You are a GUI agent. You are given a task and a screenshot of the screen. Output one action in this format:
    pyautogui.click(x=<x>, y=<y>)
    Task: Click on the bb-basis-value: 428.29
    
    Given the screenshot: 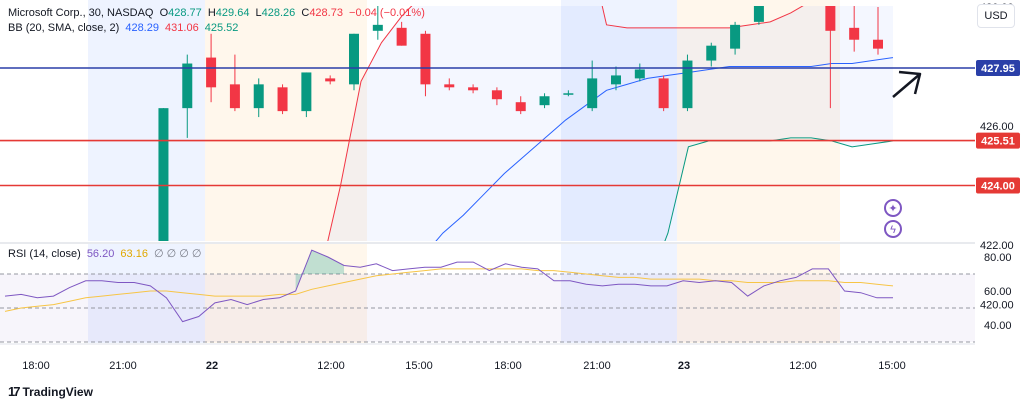 What is the action you would take?
    pyautogui.click(x=142, y=28)
    